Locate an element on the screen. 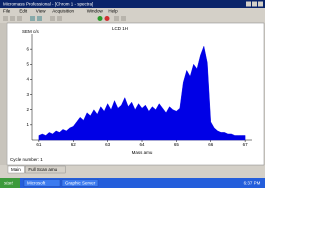 Image resolution: width=320 pixels, height=240 pixels. task-label: Graphic Server is located at coordinates (80, 182).